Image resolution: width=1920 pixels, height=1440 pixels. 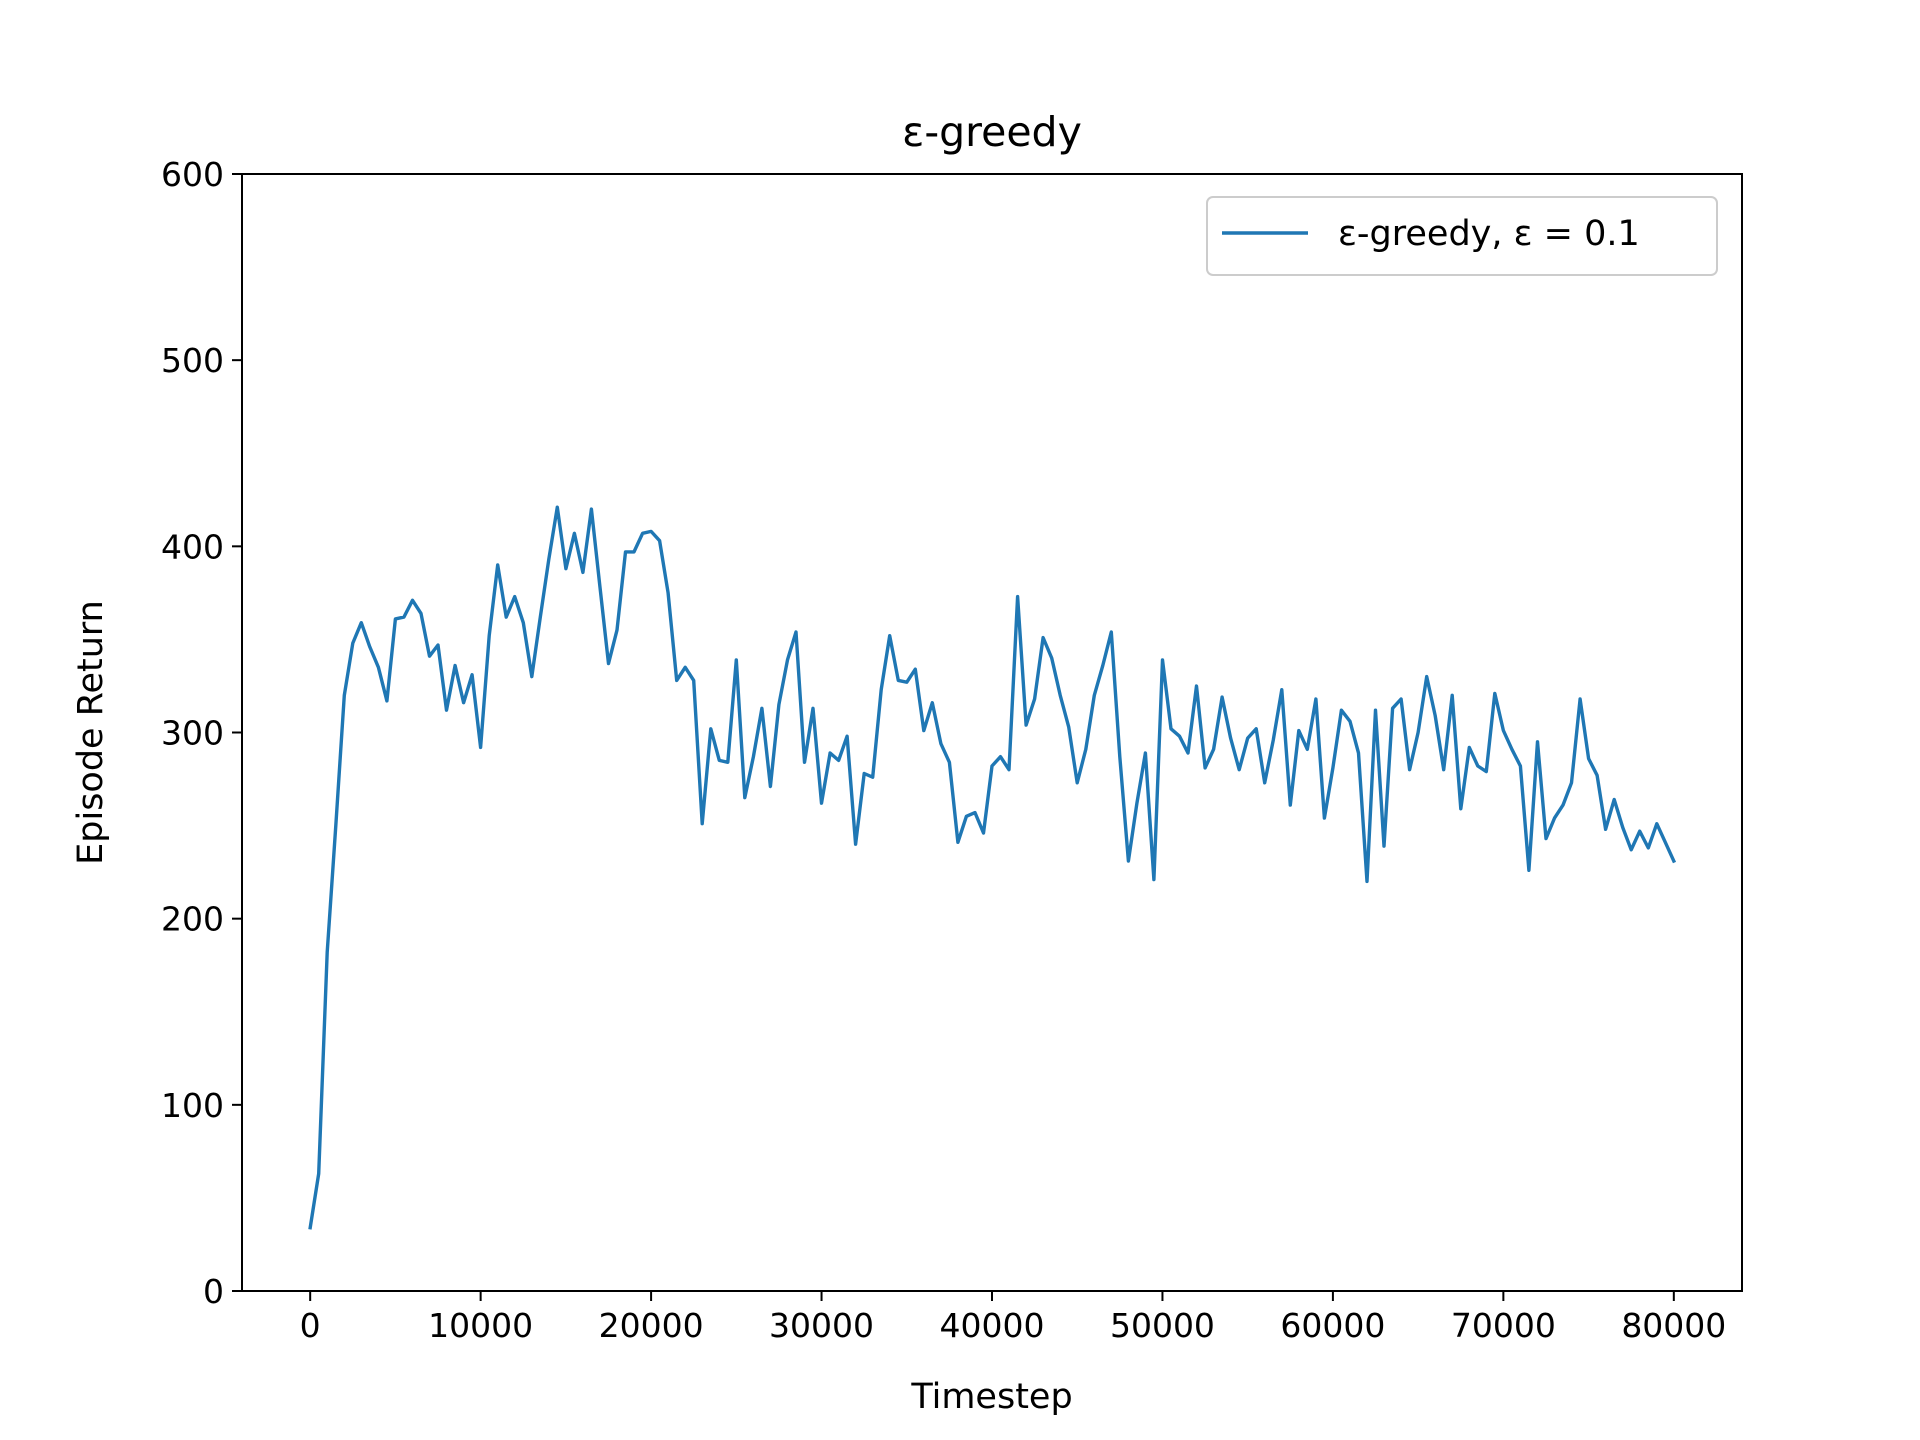 I want to click on y-axis-label: Episode Return, so click(x=91, y=732).